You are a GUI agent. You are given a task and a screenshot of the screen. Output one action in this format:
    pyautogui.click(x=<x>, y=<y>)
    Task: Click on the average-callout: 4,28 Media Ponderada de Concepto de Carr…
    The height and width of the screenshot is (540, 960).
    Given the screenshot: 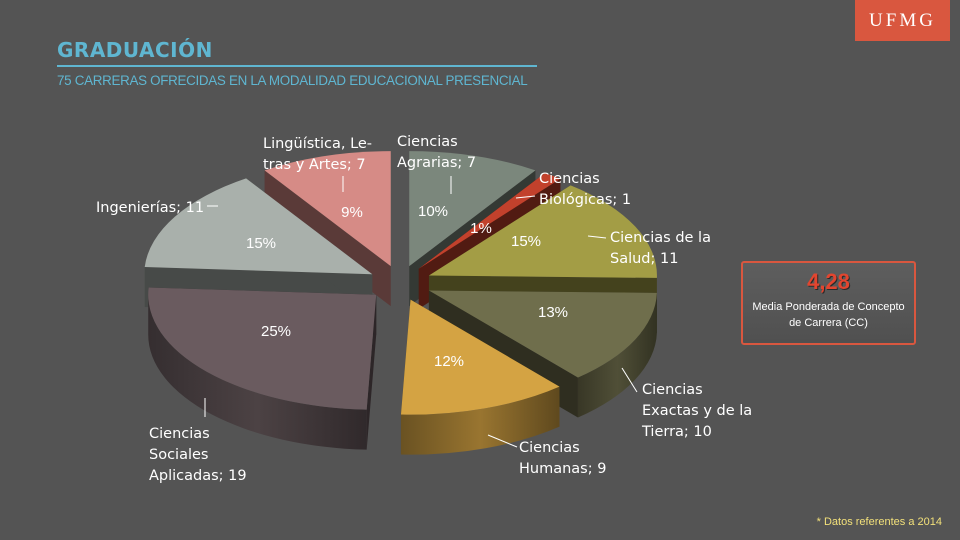 What is the action you would take?
    pyautogui.click(x=828, y=303)
    